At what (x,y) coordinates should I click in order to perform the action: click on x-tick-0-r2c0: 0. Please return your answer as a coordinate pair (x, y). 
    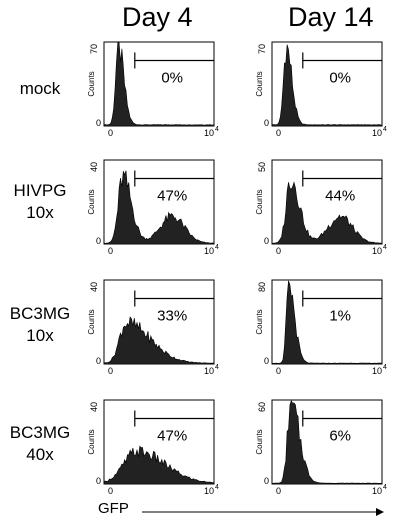
    Looking at the image, I should click on (110, 371).